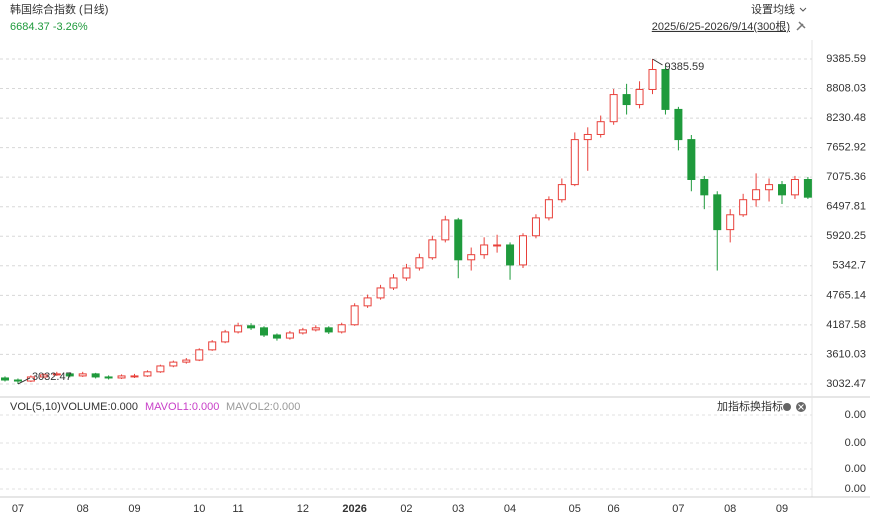 This screenshot has height=517, width=870. Describe the element at coordinates (846, 236) in the screenshot. I see `y-tick-label: 5920.25` at that location.